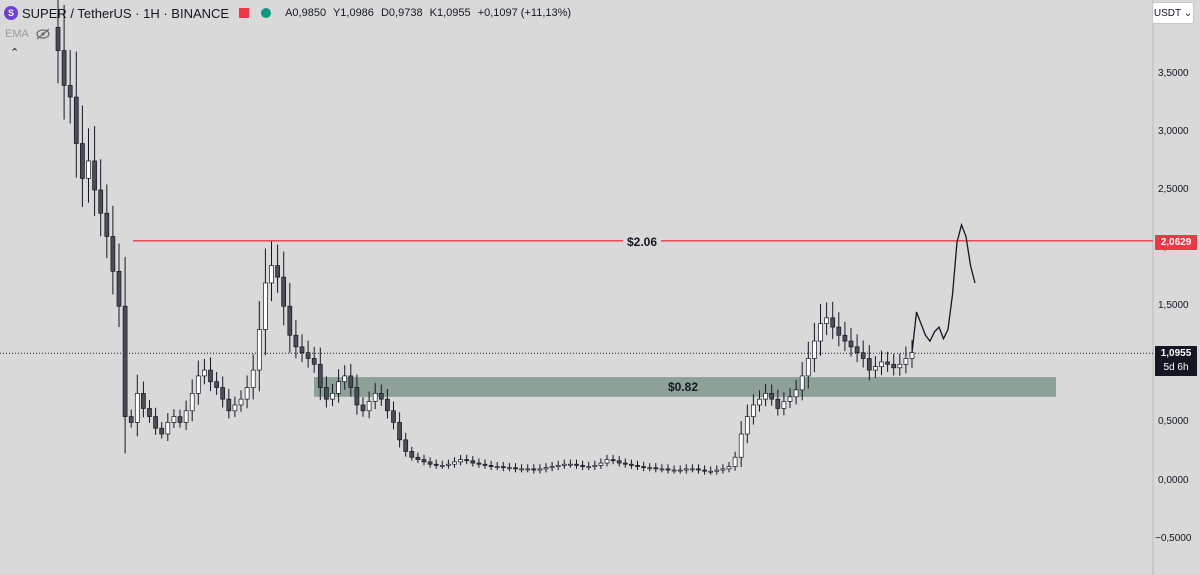 The image size is (1200, 575). What do you see at coordinates (1176, 361) in the screenshot?
I see `current-price-tag: 1,0955 5d 6h` at bounding box center [1176, 361].